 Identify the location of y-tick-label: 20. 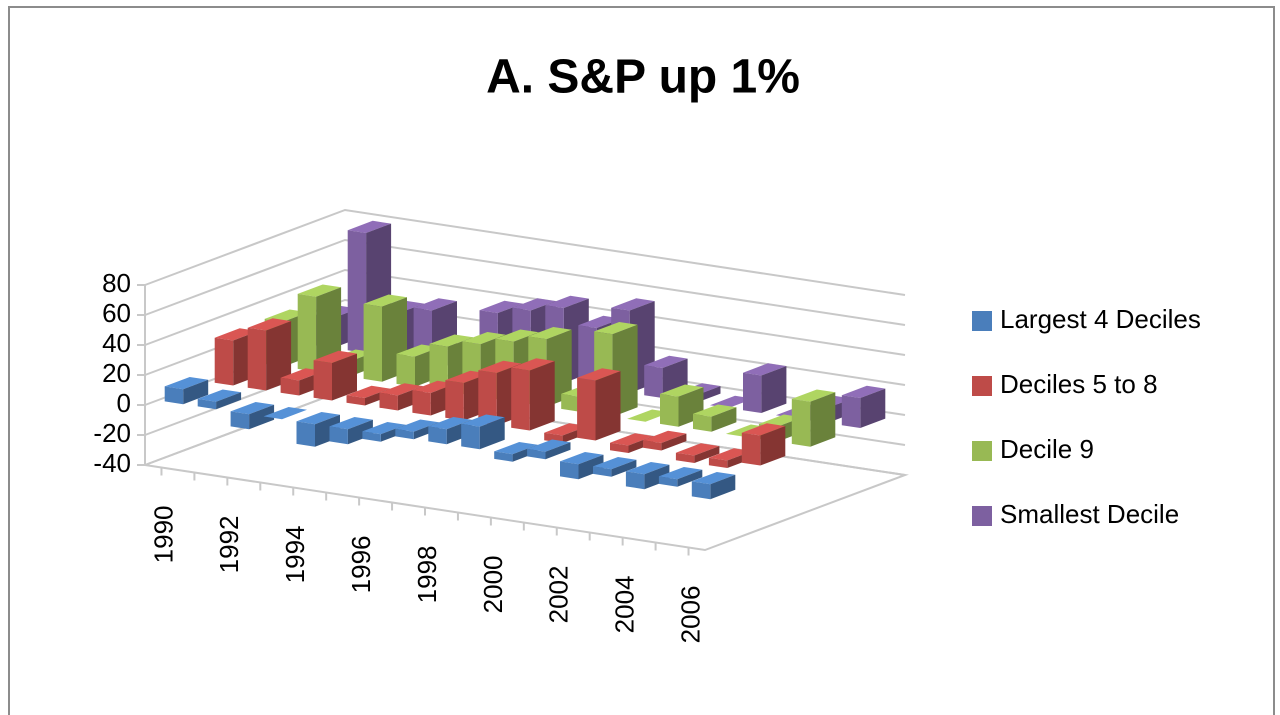
(116, 373).